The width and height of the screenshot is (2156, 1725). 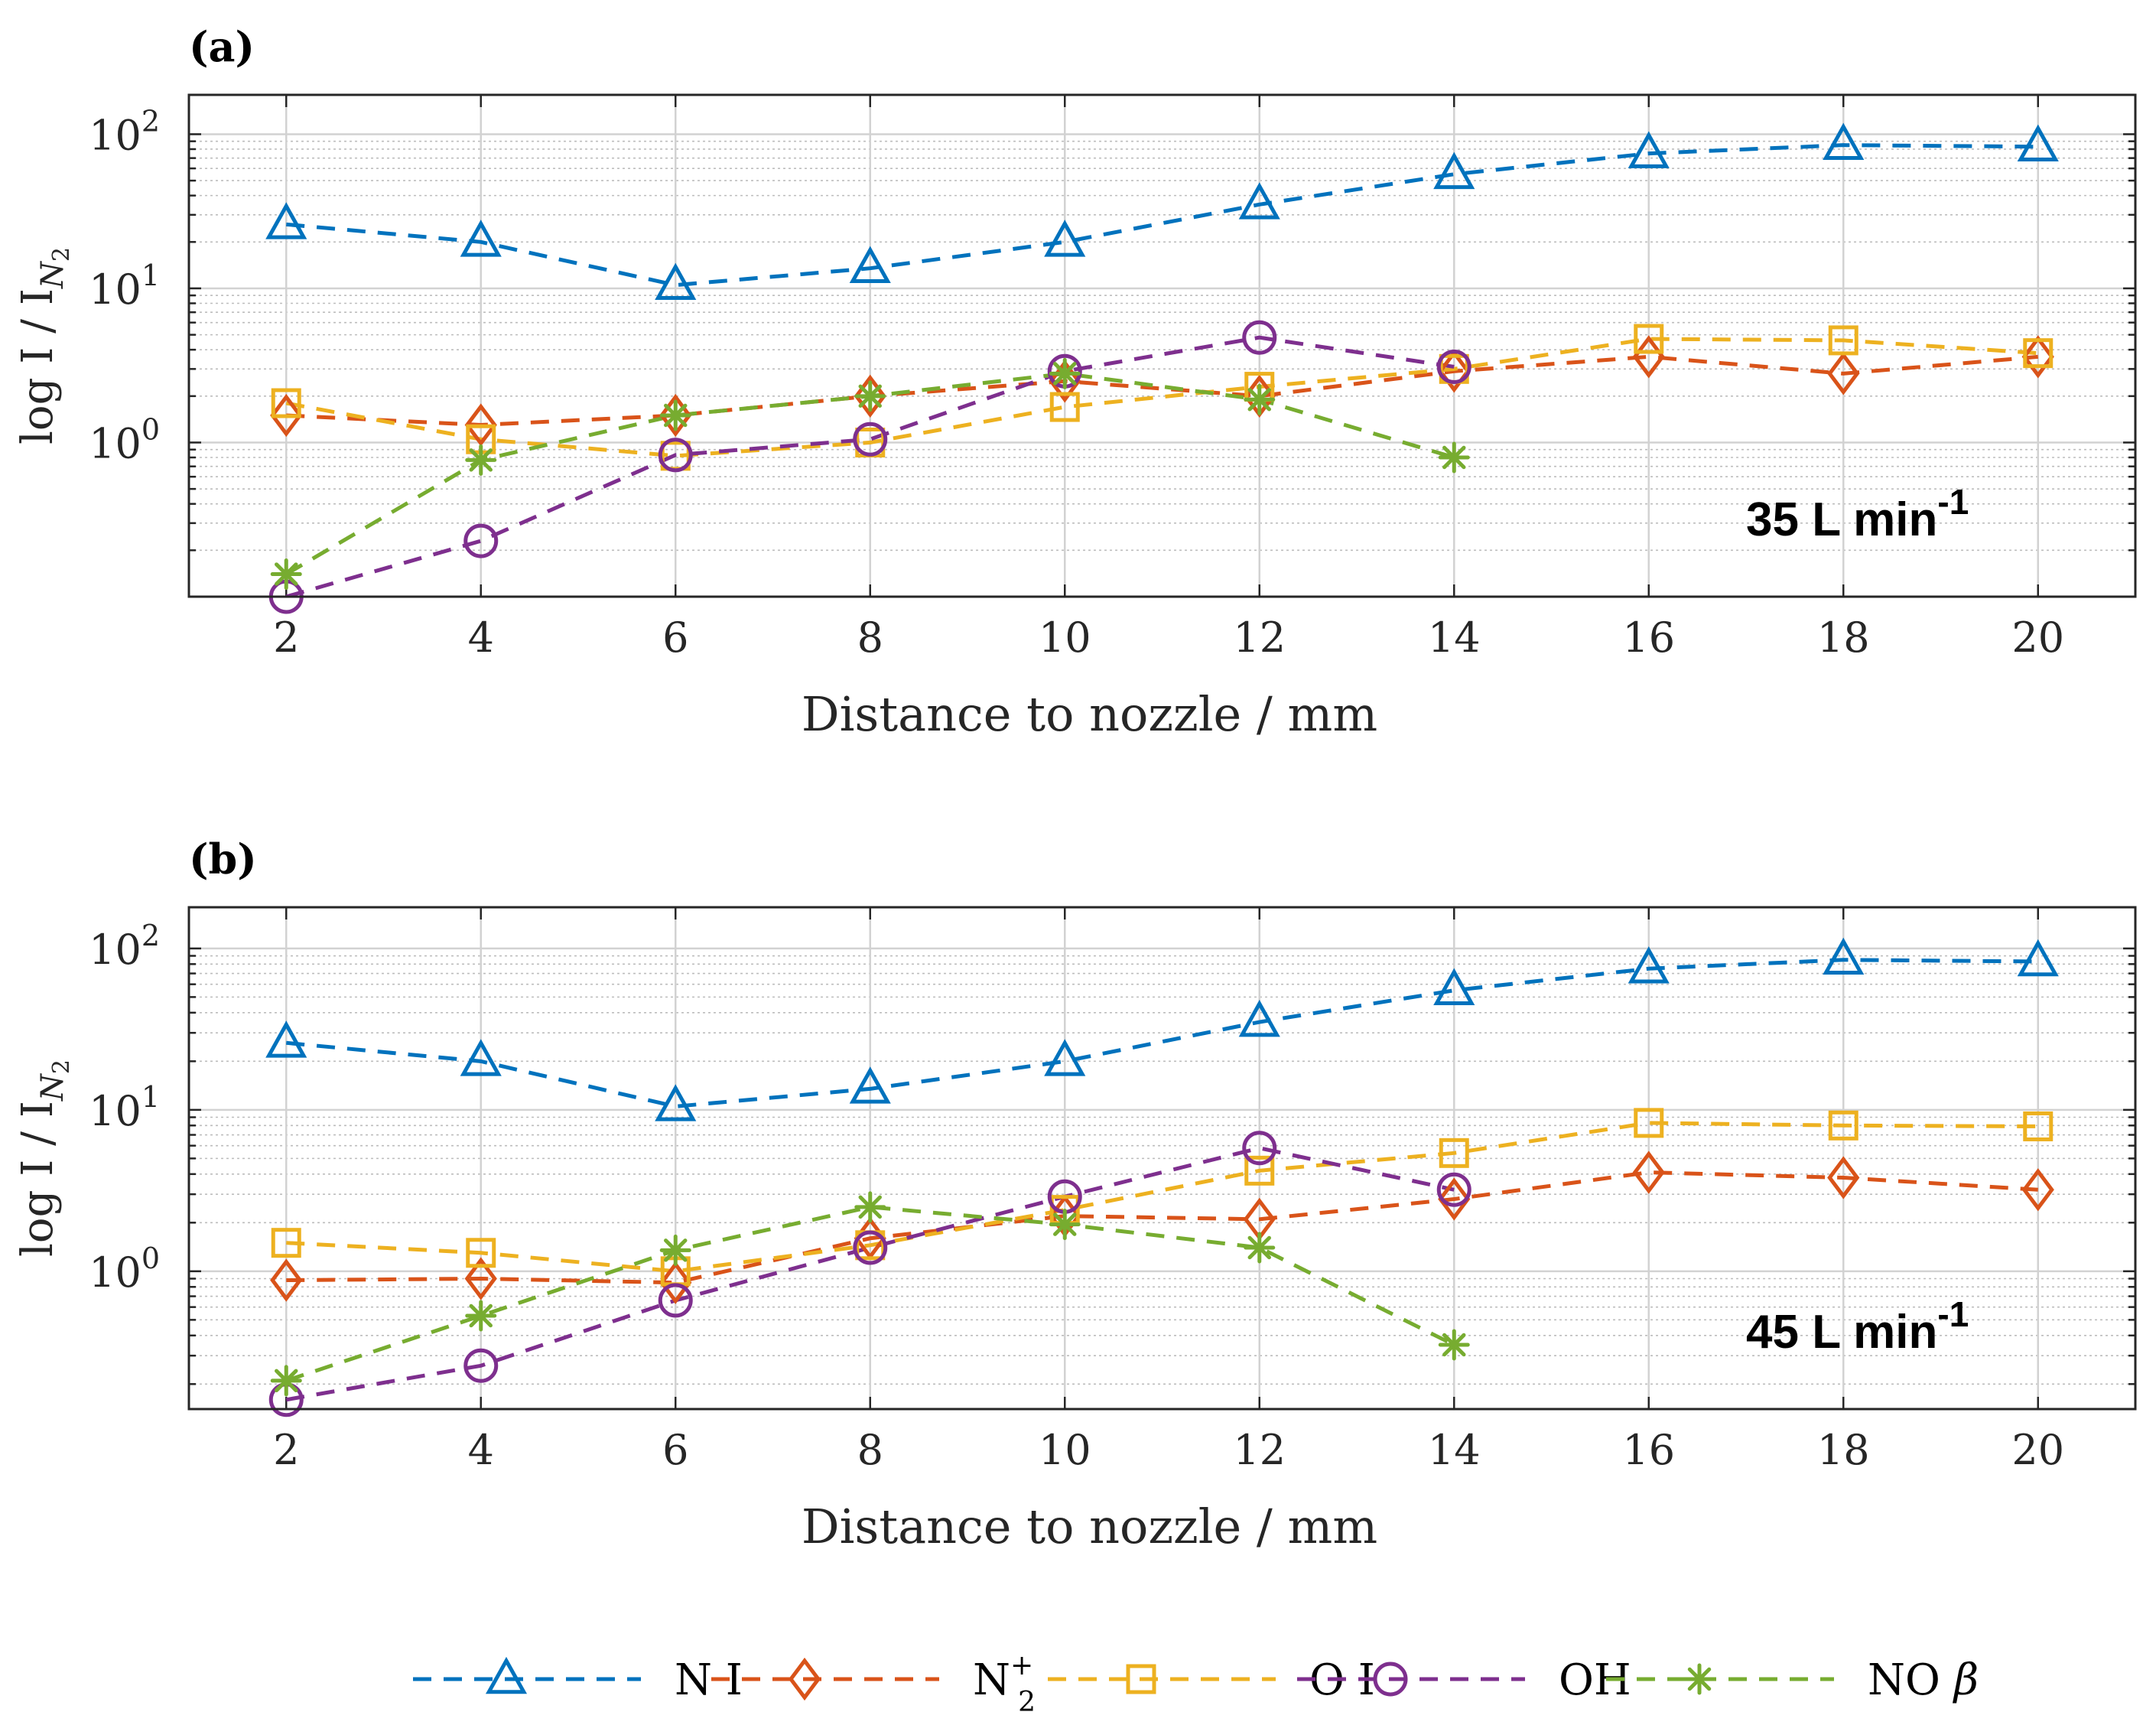 I want to click on panel-a-annotation-text: 35 L min, so click(x=1841, y=520).